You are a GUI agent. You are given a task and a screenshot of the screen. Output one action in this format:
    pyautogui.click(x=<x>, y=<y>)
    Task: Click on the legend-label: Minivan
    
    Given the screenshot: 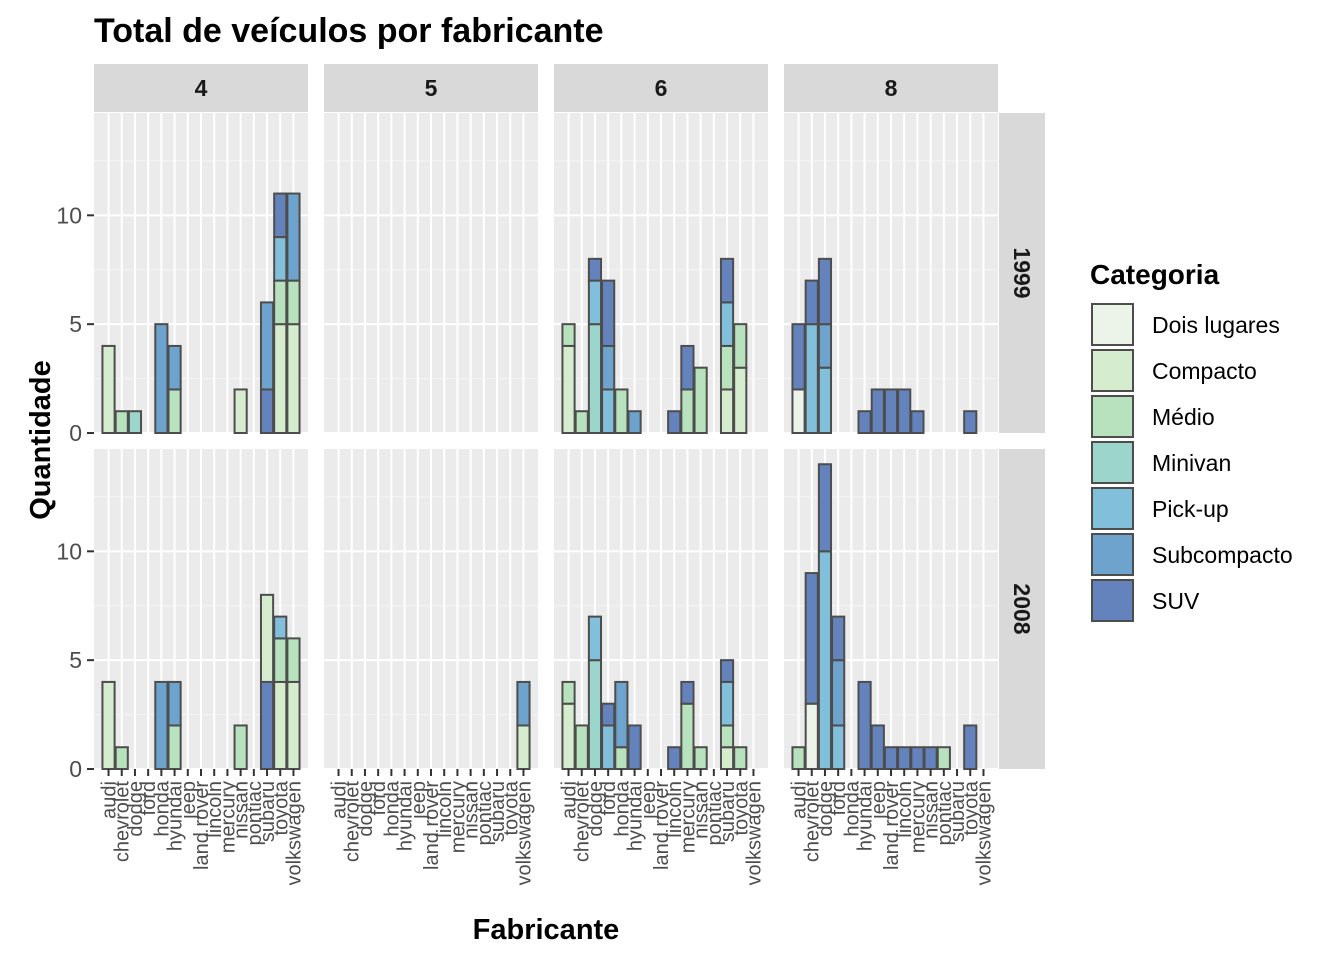 What is the action you would take?
    pyautogui.click(x=1191, y=463)
    